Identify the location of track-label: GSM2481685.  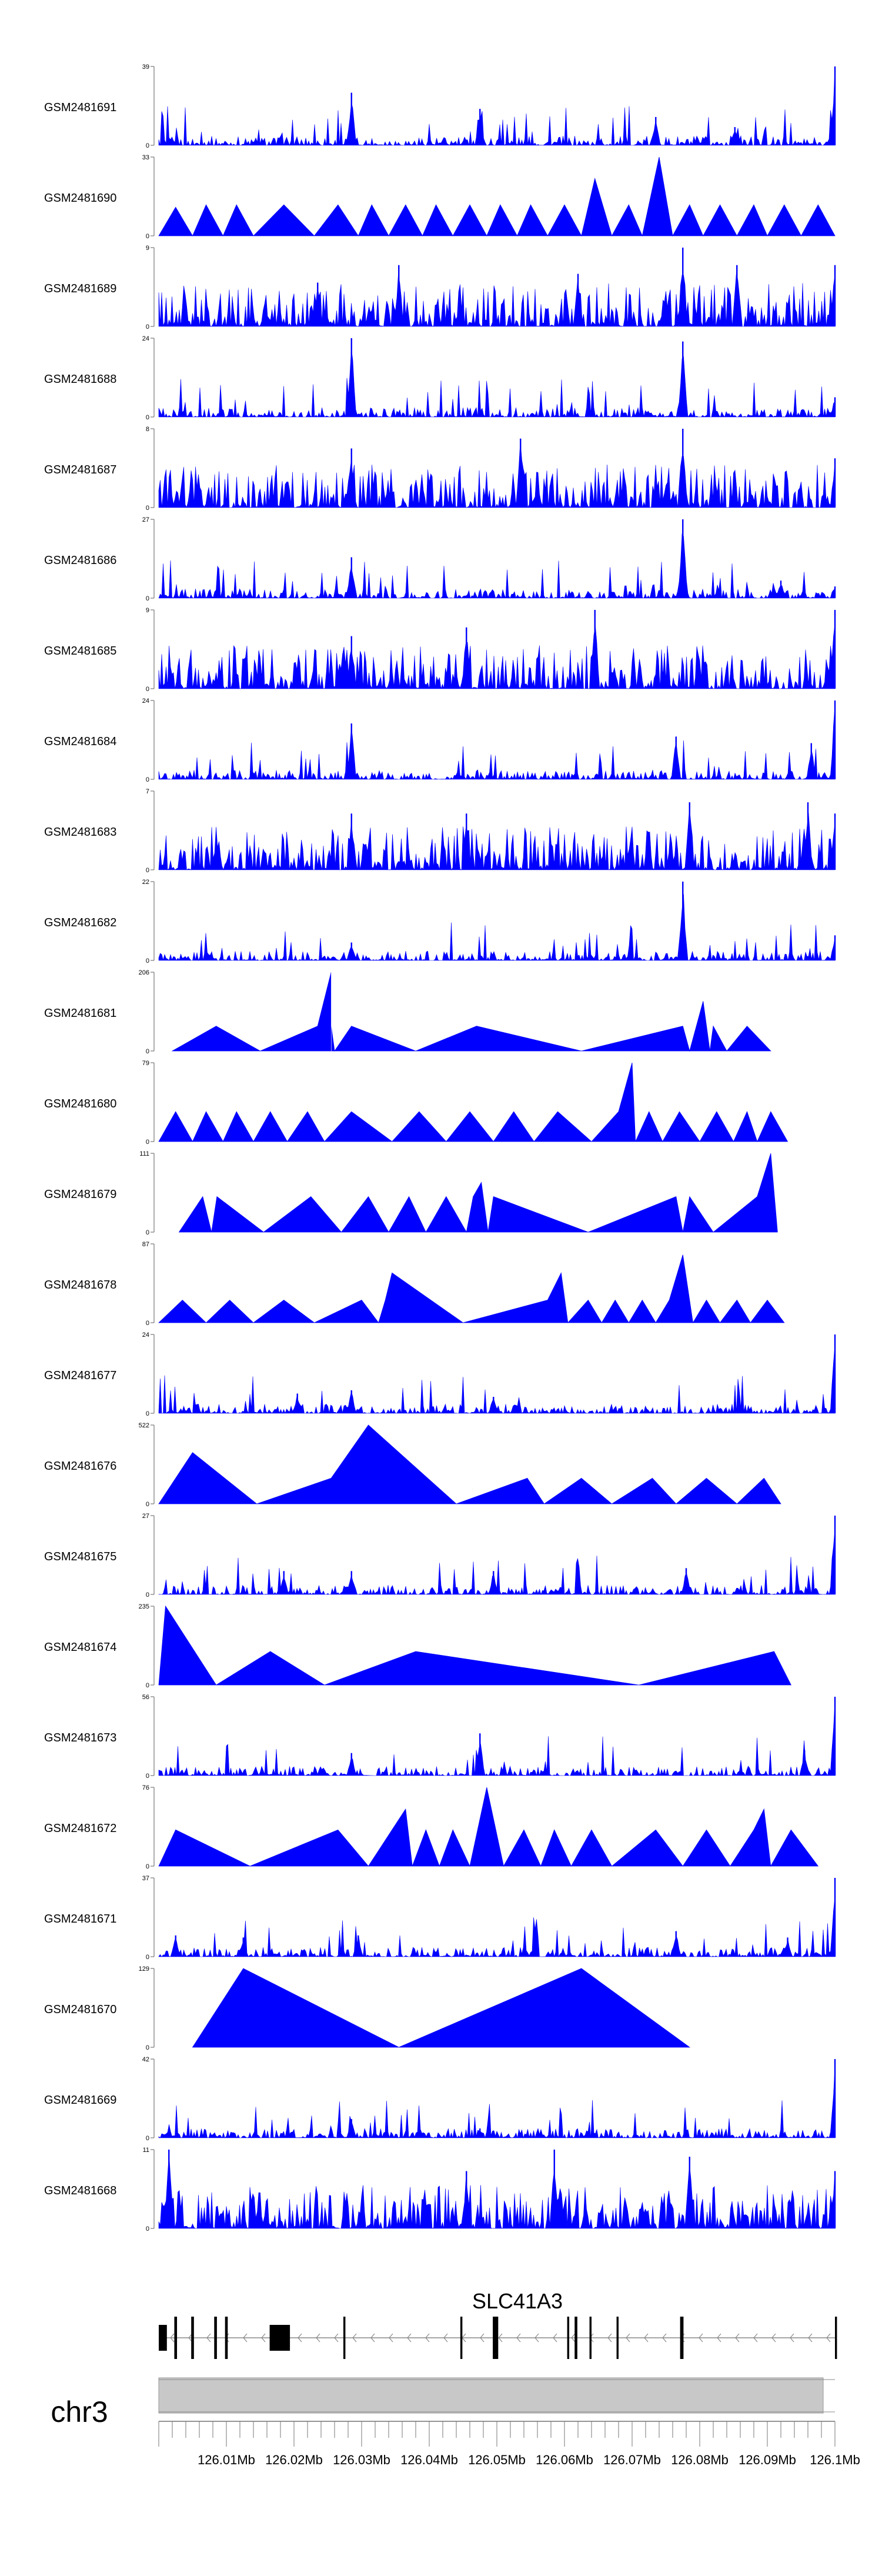
(80, 651).